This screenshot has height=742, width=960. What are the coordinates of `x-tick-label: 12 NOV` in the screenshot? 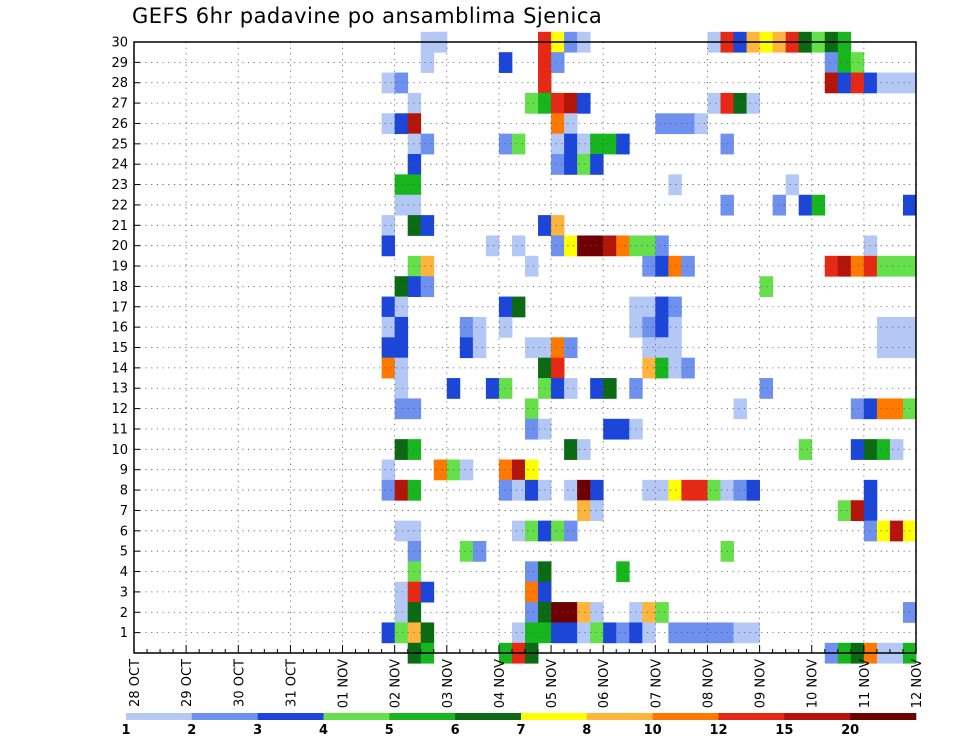 It's located at (917, 683).